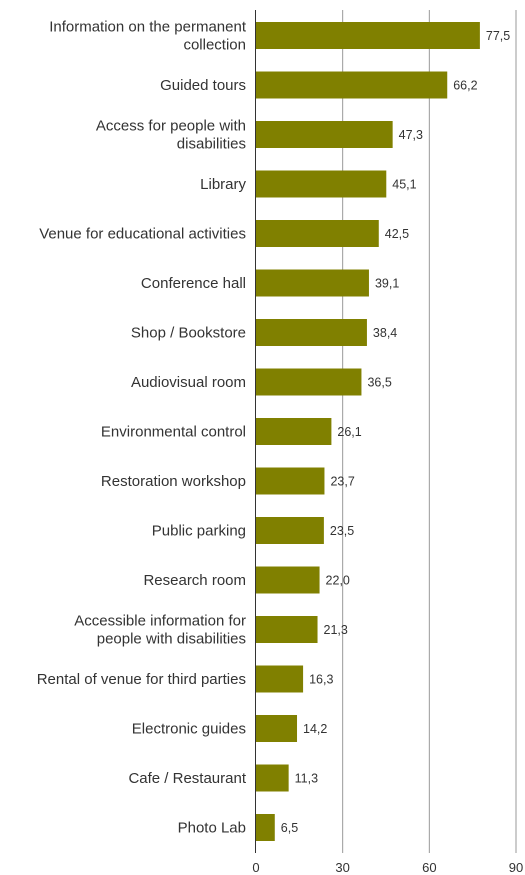 The image size is (525, 875). I want to click on data-label: 39,1, so click(387, 284).